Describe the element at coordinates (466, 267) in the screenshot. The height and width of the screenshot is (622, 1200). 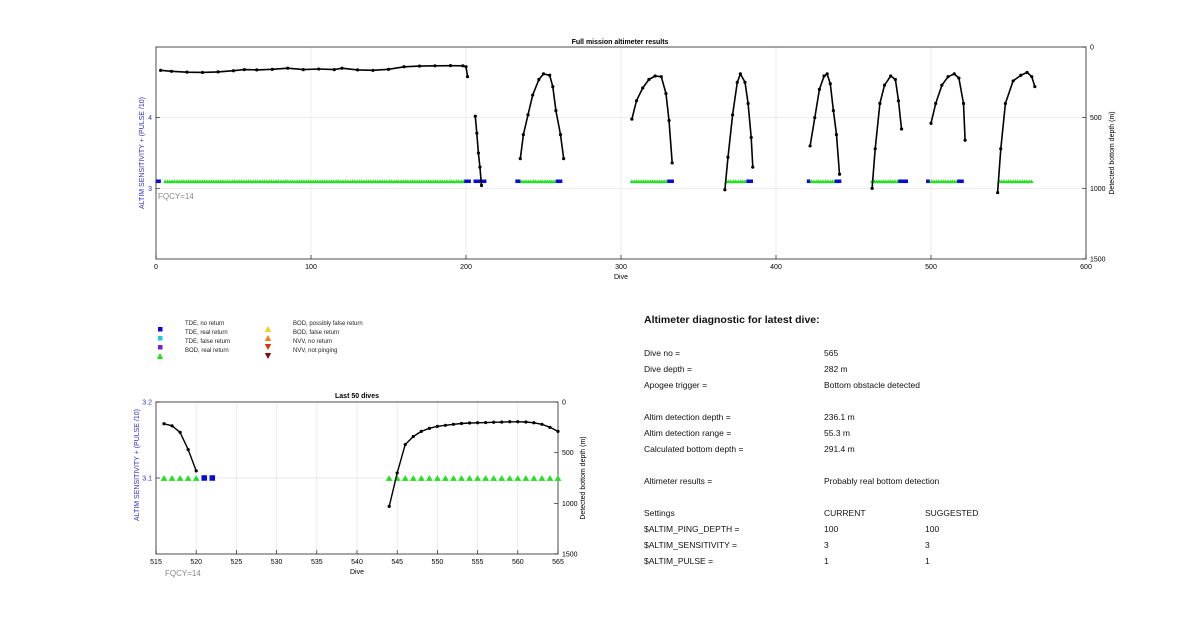
I see `x-tick-label: 200` at that location.